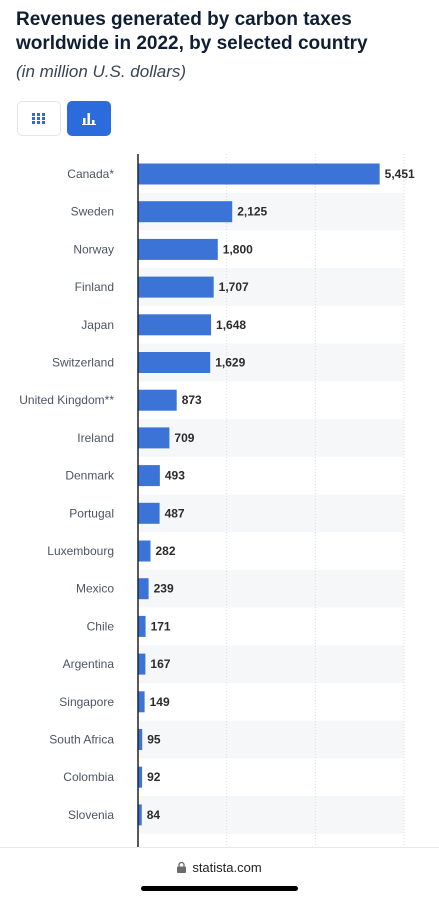 Image resolution: width=439 pixels, height=901 pixels. Describe the element at coordinates (154, 815) in the screenshot. I see `value-label: 84` at that location.